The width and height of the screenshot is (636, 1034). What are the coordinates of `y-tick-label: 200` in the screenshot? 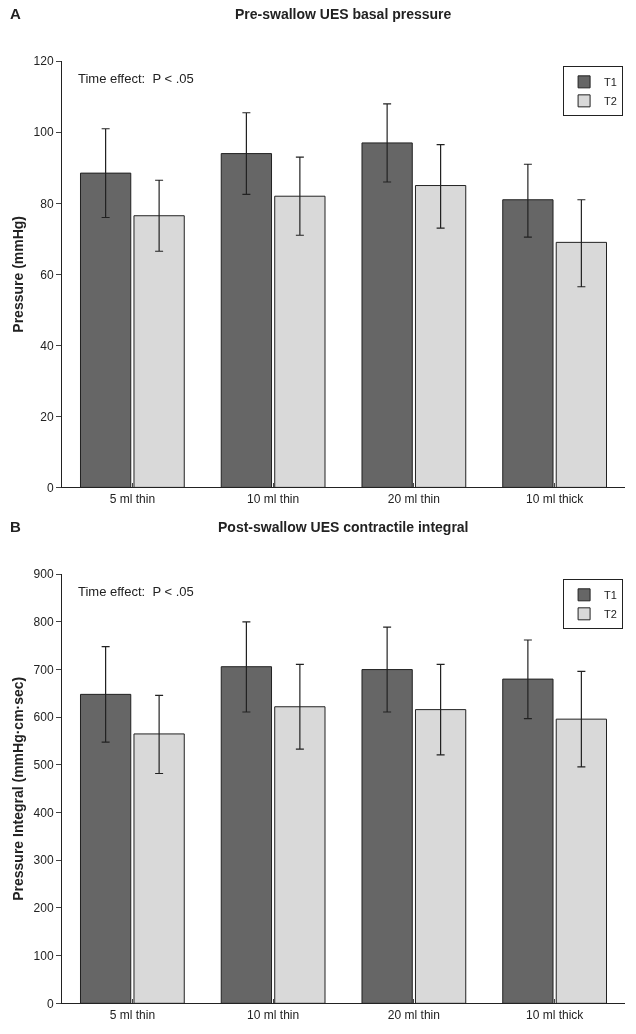 It's located at (43, 908).